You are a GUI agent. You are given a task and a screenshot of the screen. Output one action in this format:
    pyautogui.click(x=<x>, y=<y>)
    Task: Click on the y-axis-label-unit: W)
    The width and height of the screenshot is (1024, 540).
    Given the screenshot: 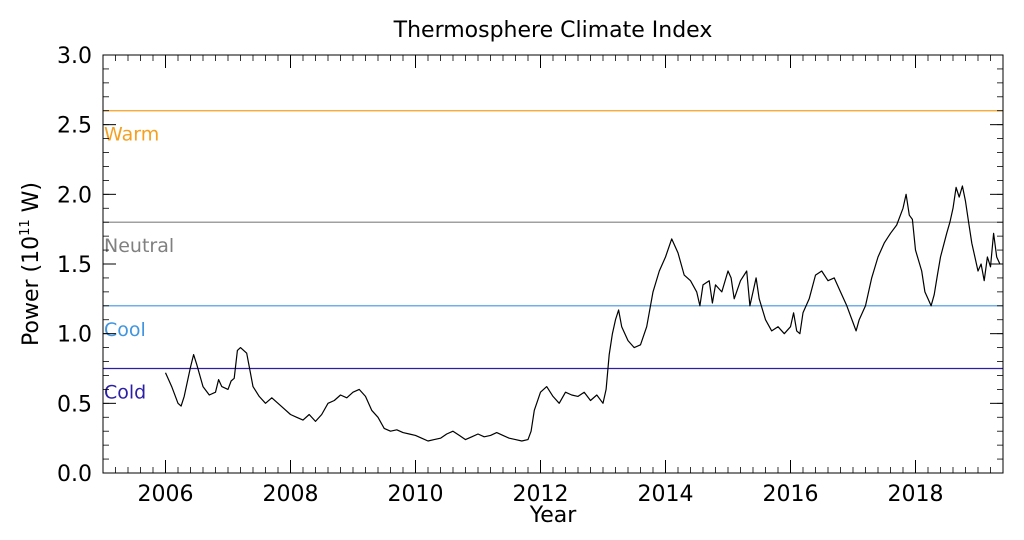 What is the action you would take?
    pyautogui.click(x=31, y=200)
    